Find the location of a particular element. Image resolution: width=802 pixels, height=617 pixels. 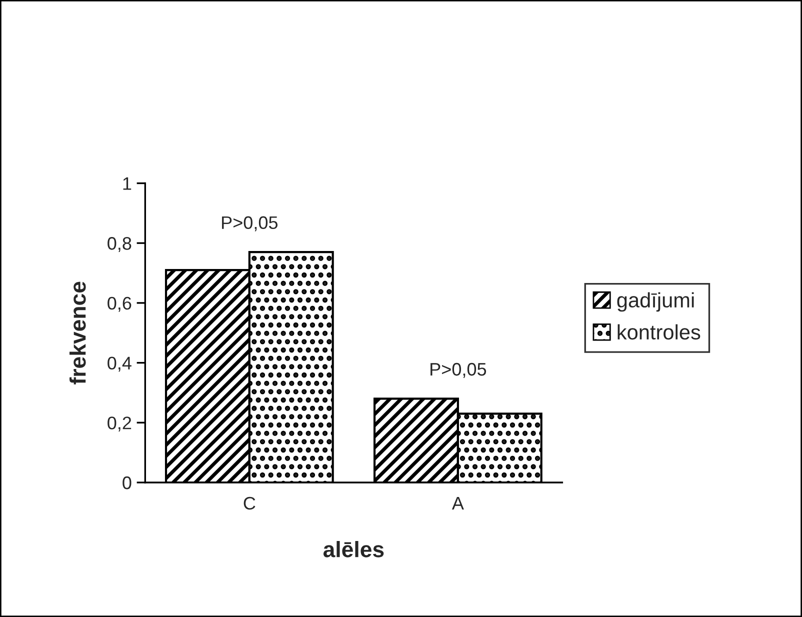

y-tick-label: 0,2 is located at coordinates (120, 424).